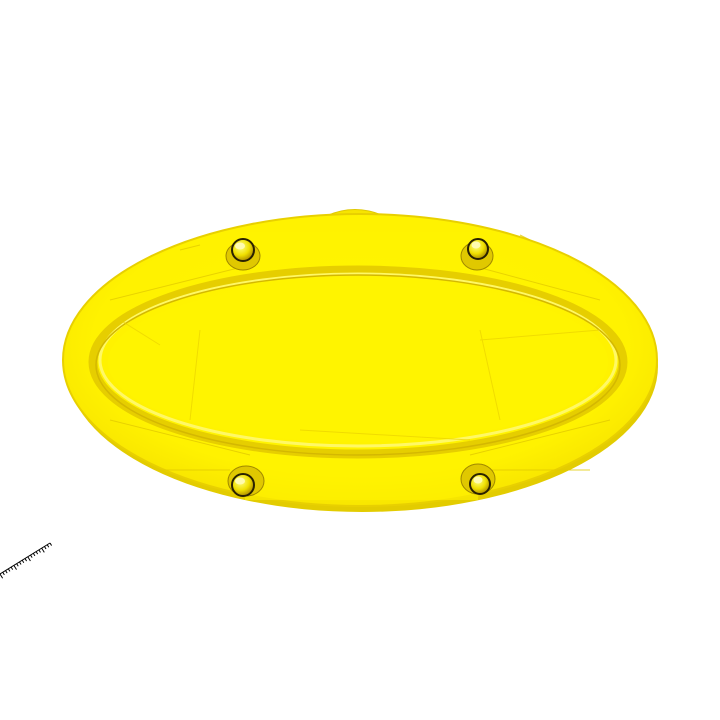 This screenshot has width=720, height=720. I want to click on pin-bottom-right, so click(478, 479).